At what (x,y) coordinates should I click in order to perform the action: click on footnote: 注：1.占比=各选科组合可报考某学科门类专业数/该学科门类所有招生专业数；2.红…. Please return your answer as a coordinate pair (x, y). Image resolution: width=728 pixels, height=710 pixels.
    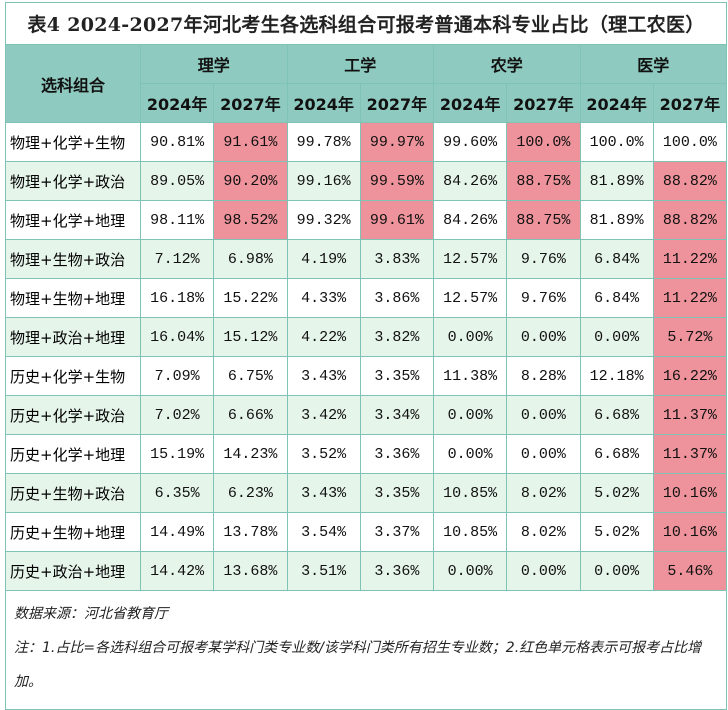
    Looking at the image, I should click on (358, 665).